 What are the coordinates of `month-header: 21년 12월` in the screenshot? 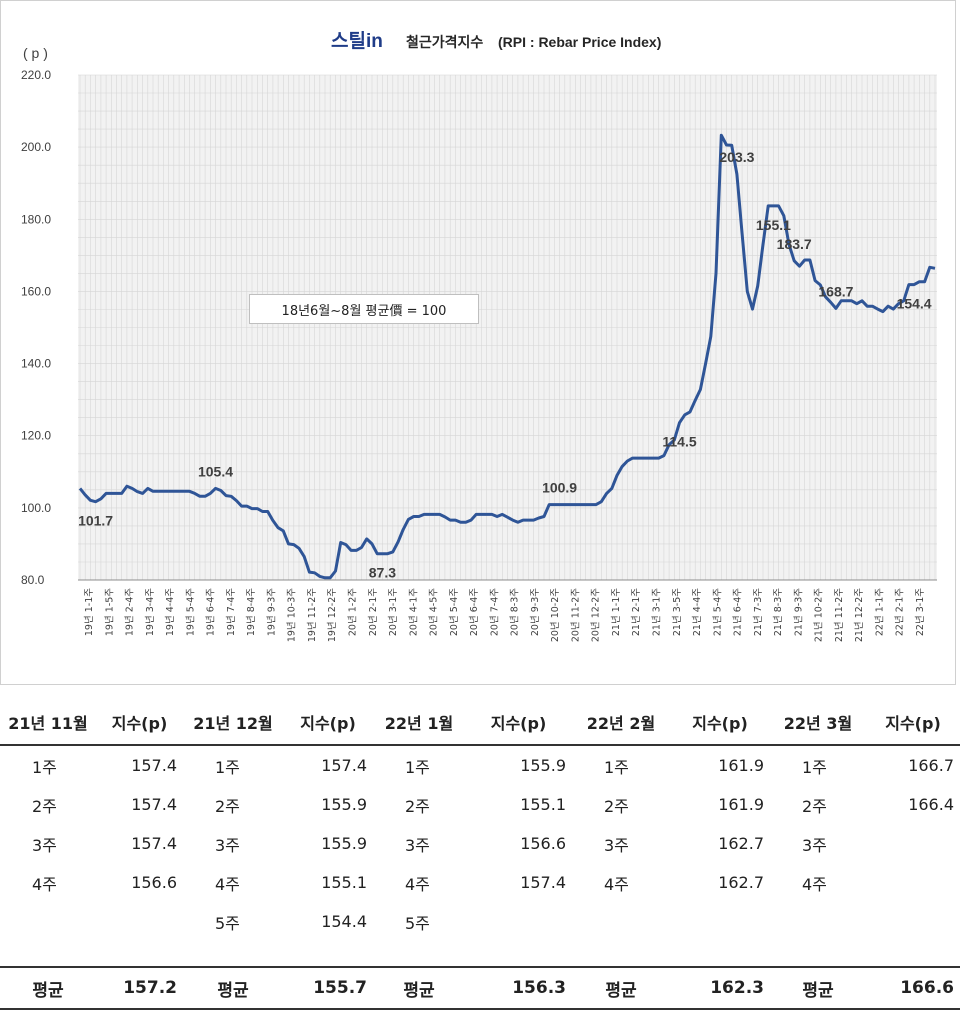 It's located at (233, 723).